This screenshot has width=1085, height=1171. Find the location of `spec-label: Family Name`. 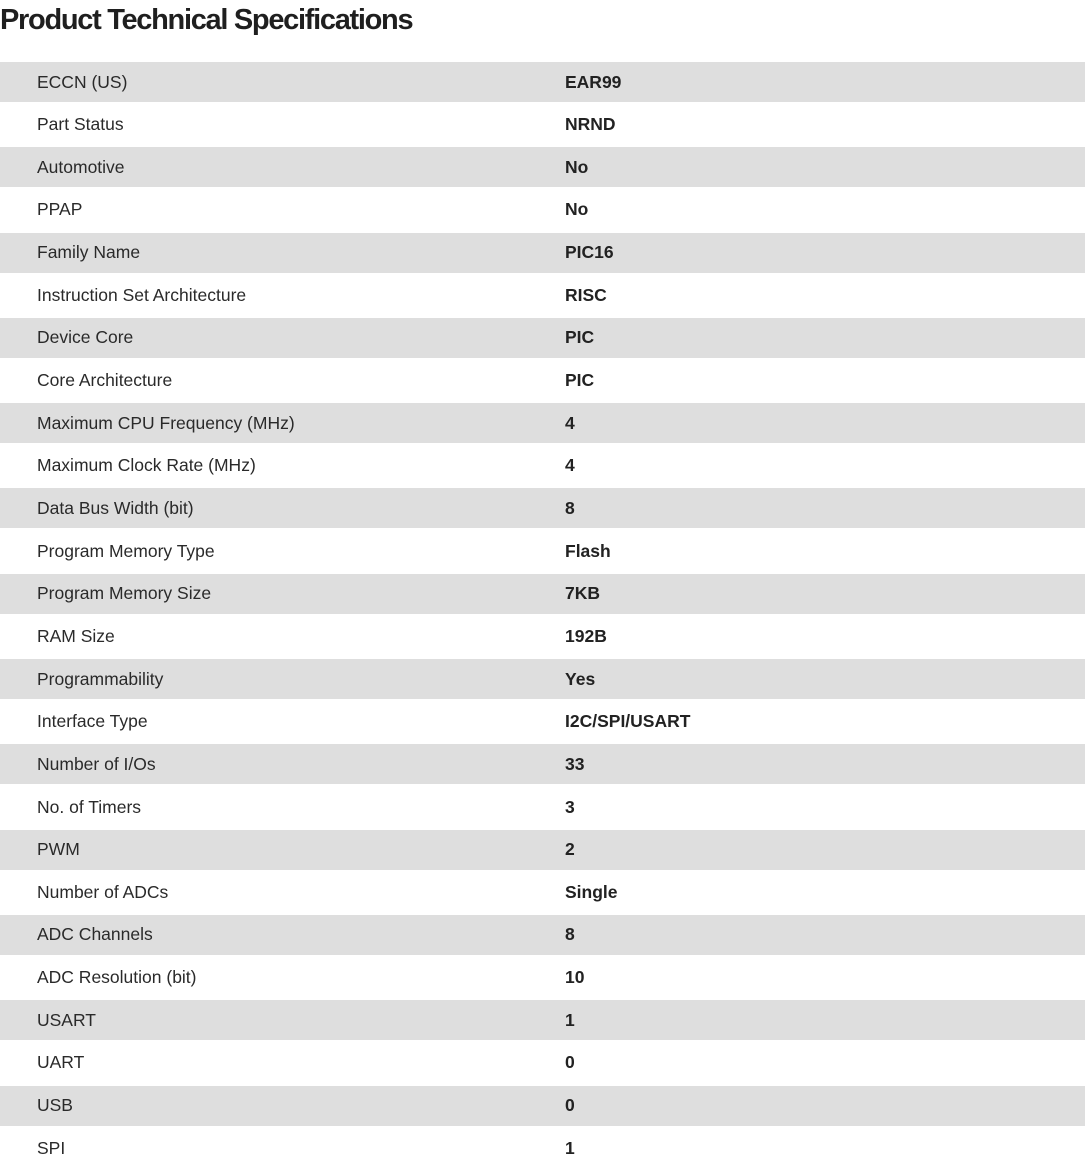

spec-label: Family Name is located at coordinates (89, 252).